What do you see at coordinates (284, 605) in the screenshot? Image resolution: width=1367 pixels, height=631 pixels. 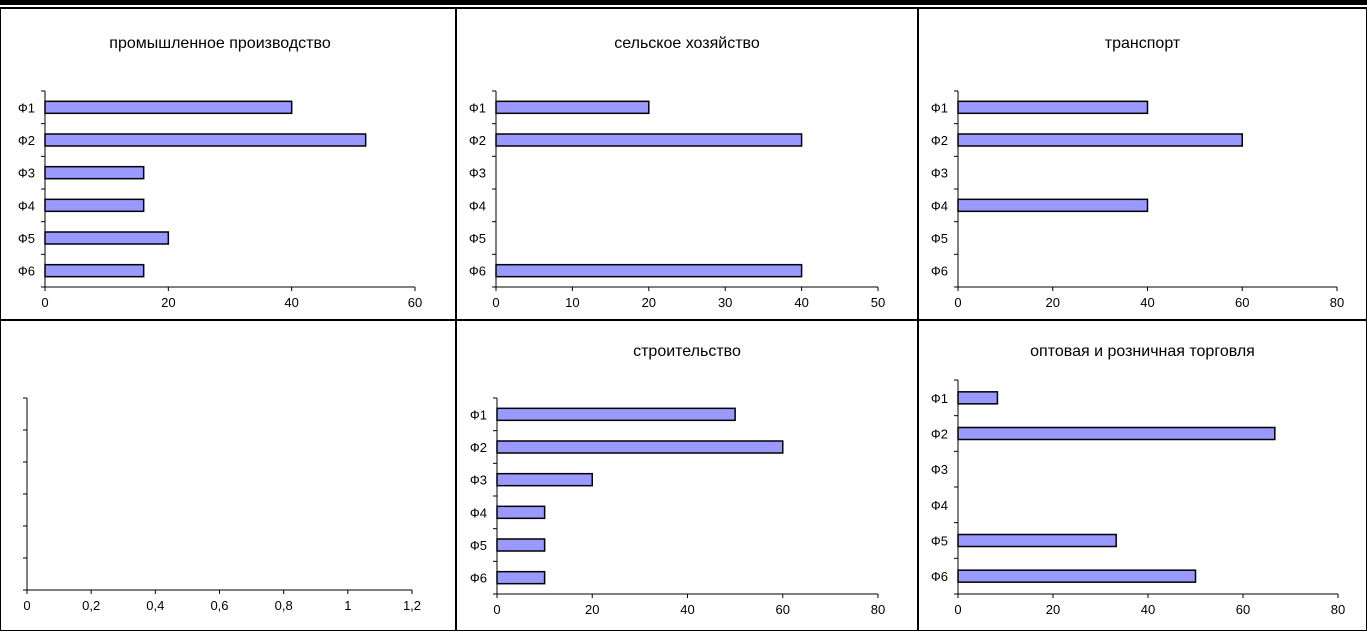 I see `x-tick-label: 0,8` at bounding box center [284, 605].